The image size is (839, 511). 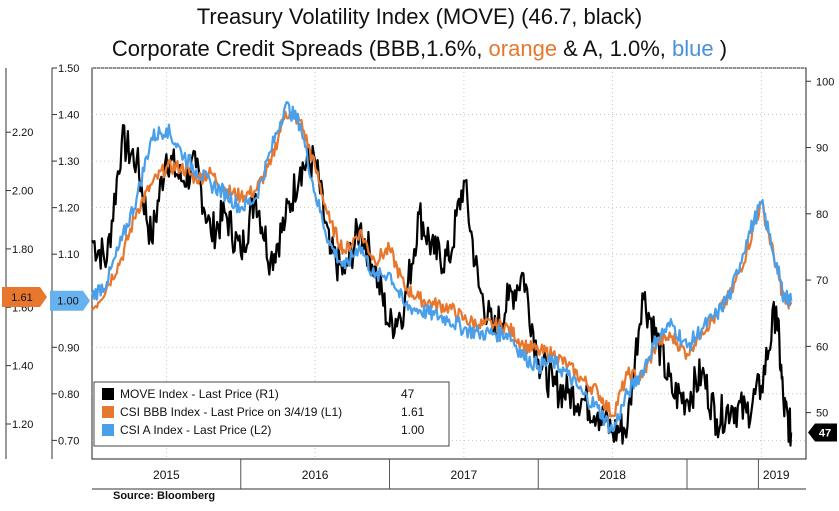 What do you see at coordinates (199, 394) in the screenshot?
I see `legend-label: MOVE Index - Last Price (R1)` at bounding box center [199, 394].